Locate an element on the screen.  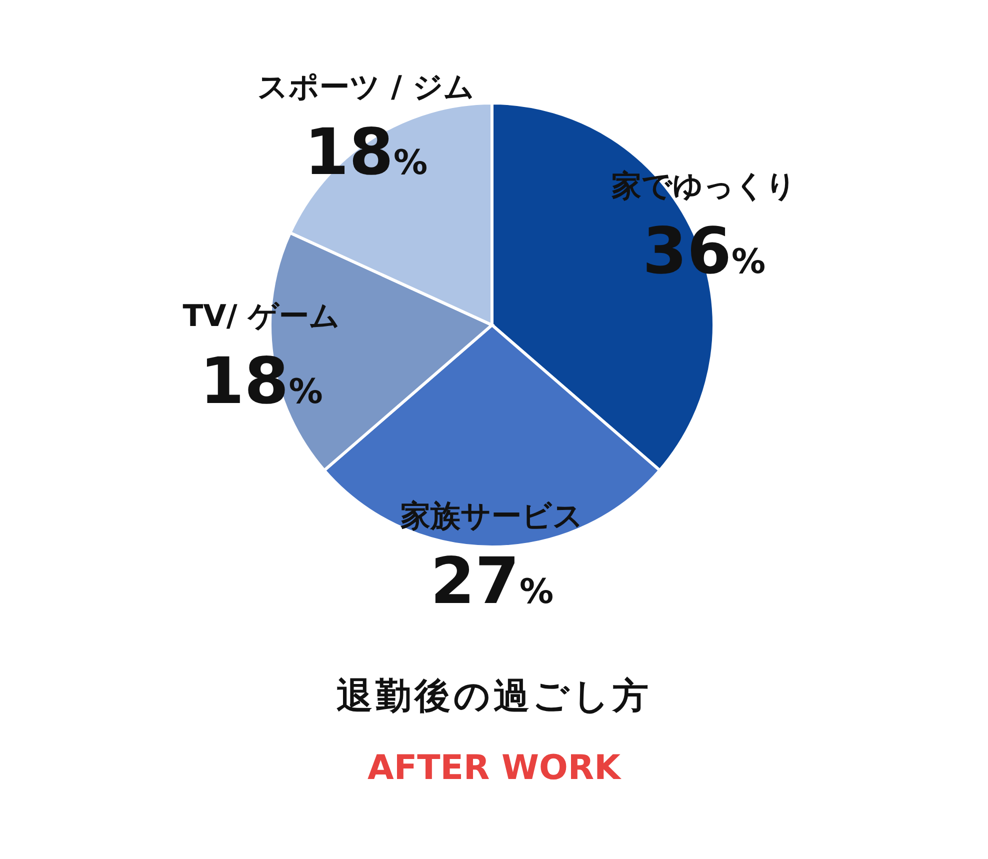
text: AFTER WORK is located at coordinates (494, 768).